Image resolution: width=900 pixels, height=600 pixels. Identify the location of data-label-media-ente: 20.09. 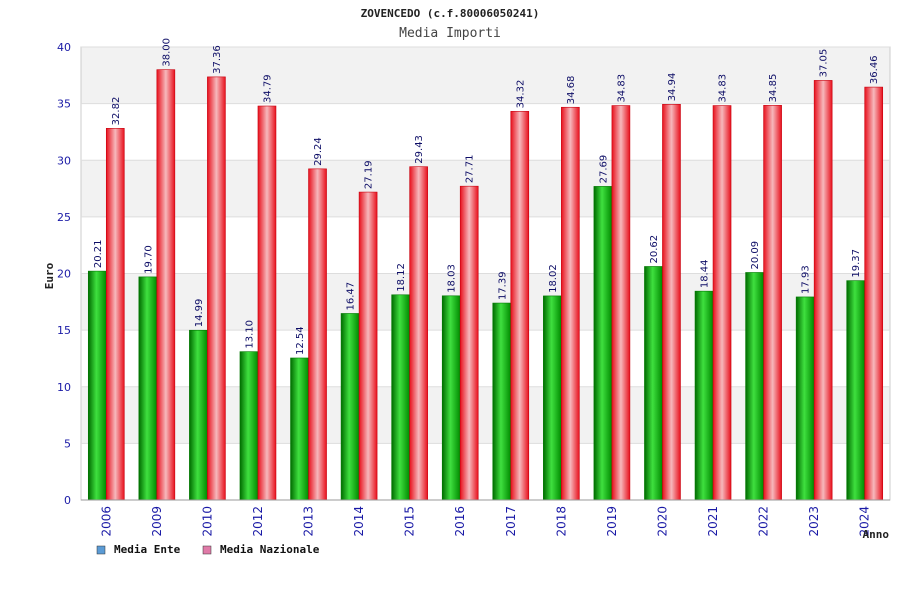
(755, 255).